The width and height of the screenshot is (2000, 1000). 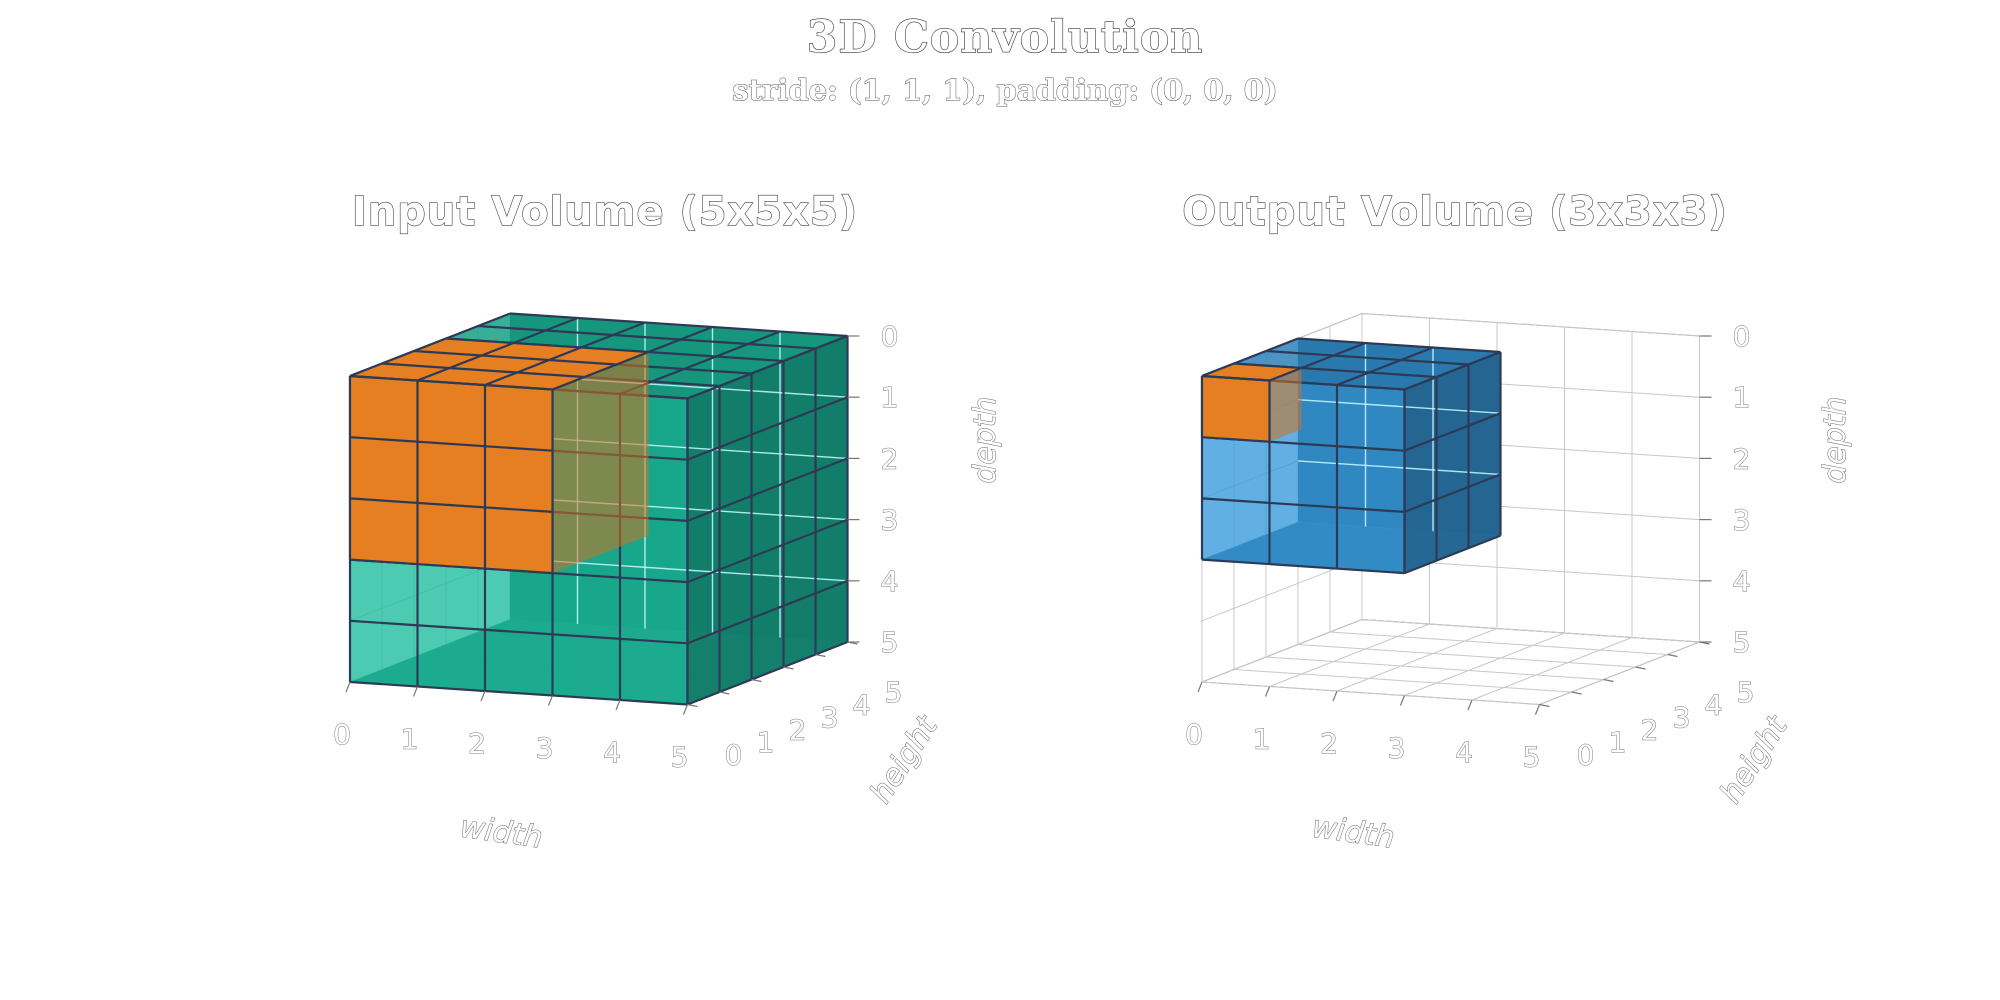 I want to click on input-voxel-grid, so click(x=598, y=509).